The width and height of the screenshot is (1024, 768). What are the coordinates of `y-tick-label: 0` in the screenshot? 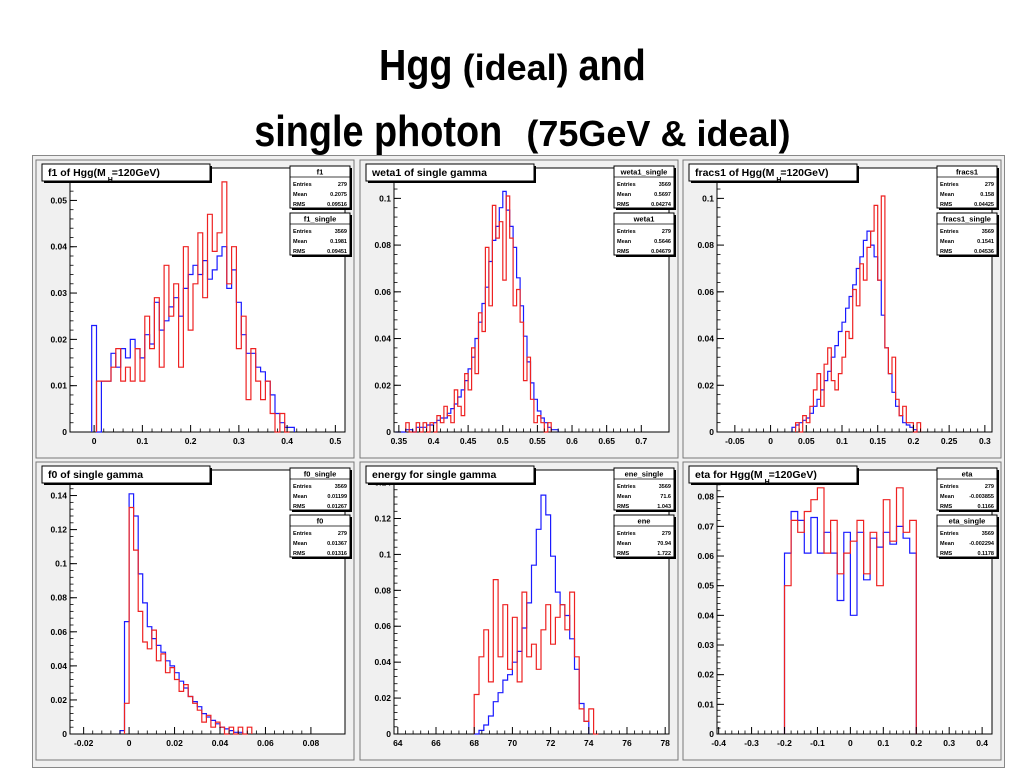 It's located at (388, 432).